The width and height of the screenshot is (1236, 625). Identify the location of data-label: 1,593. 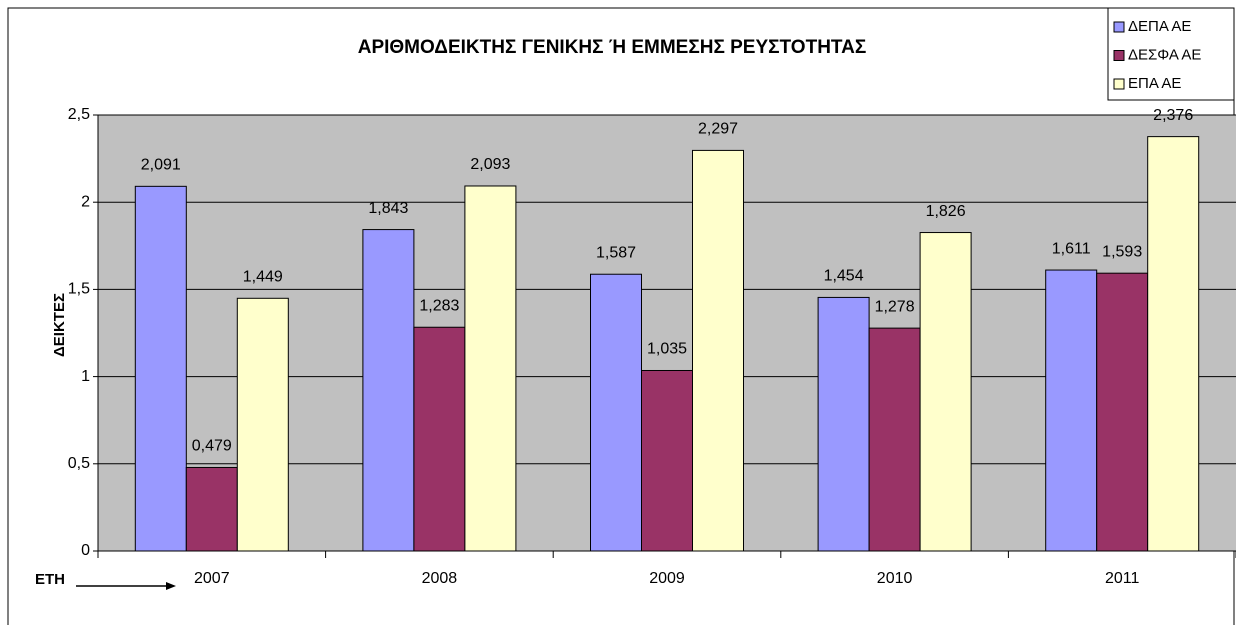
(1122, 251).